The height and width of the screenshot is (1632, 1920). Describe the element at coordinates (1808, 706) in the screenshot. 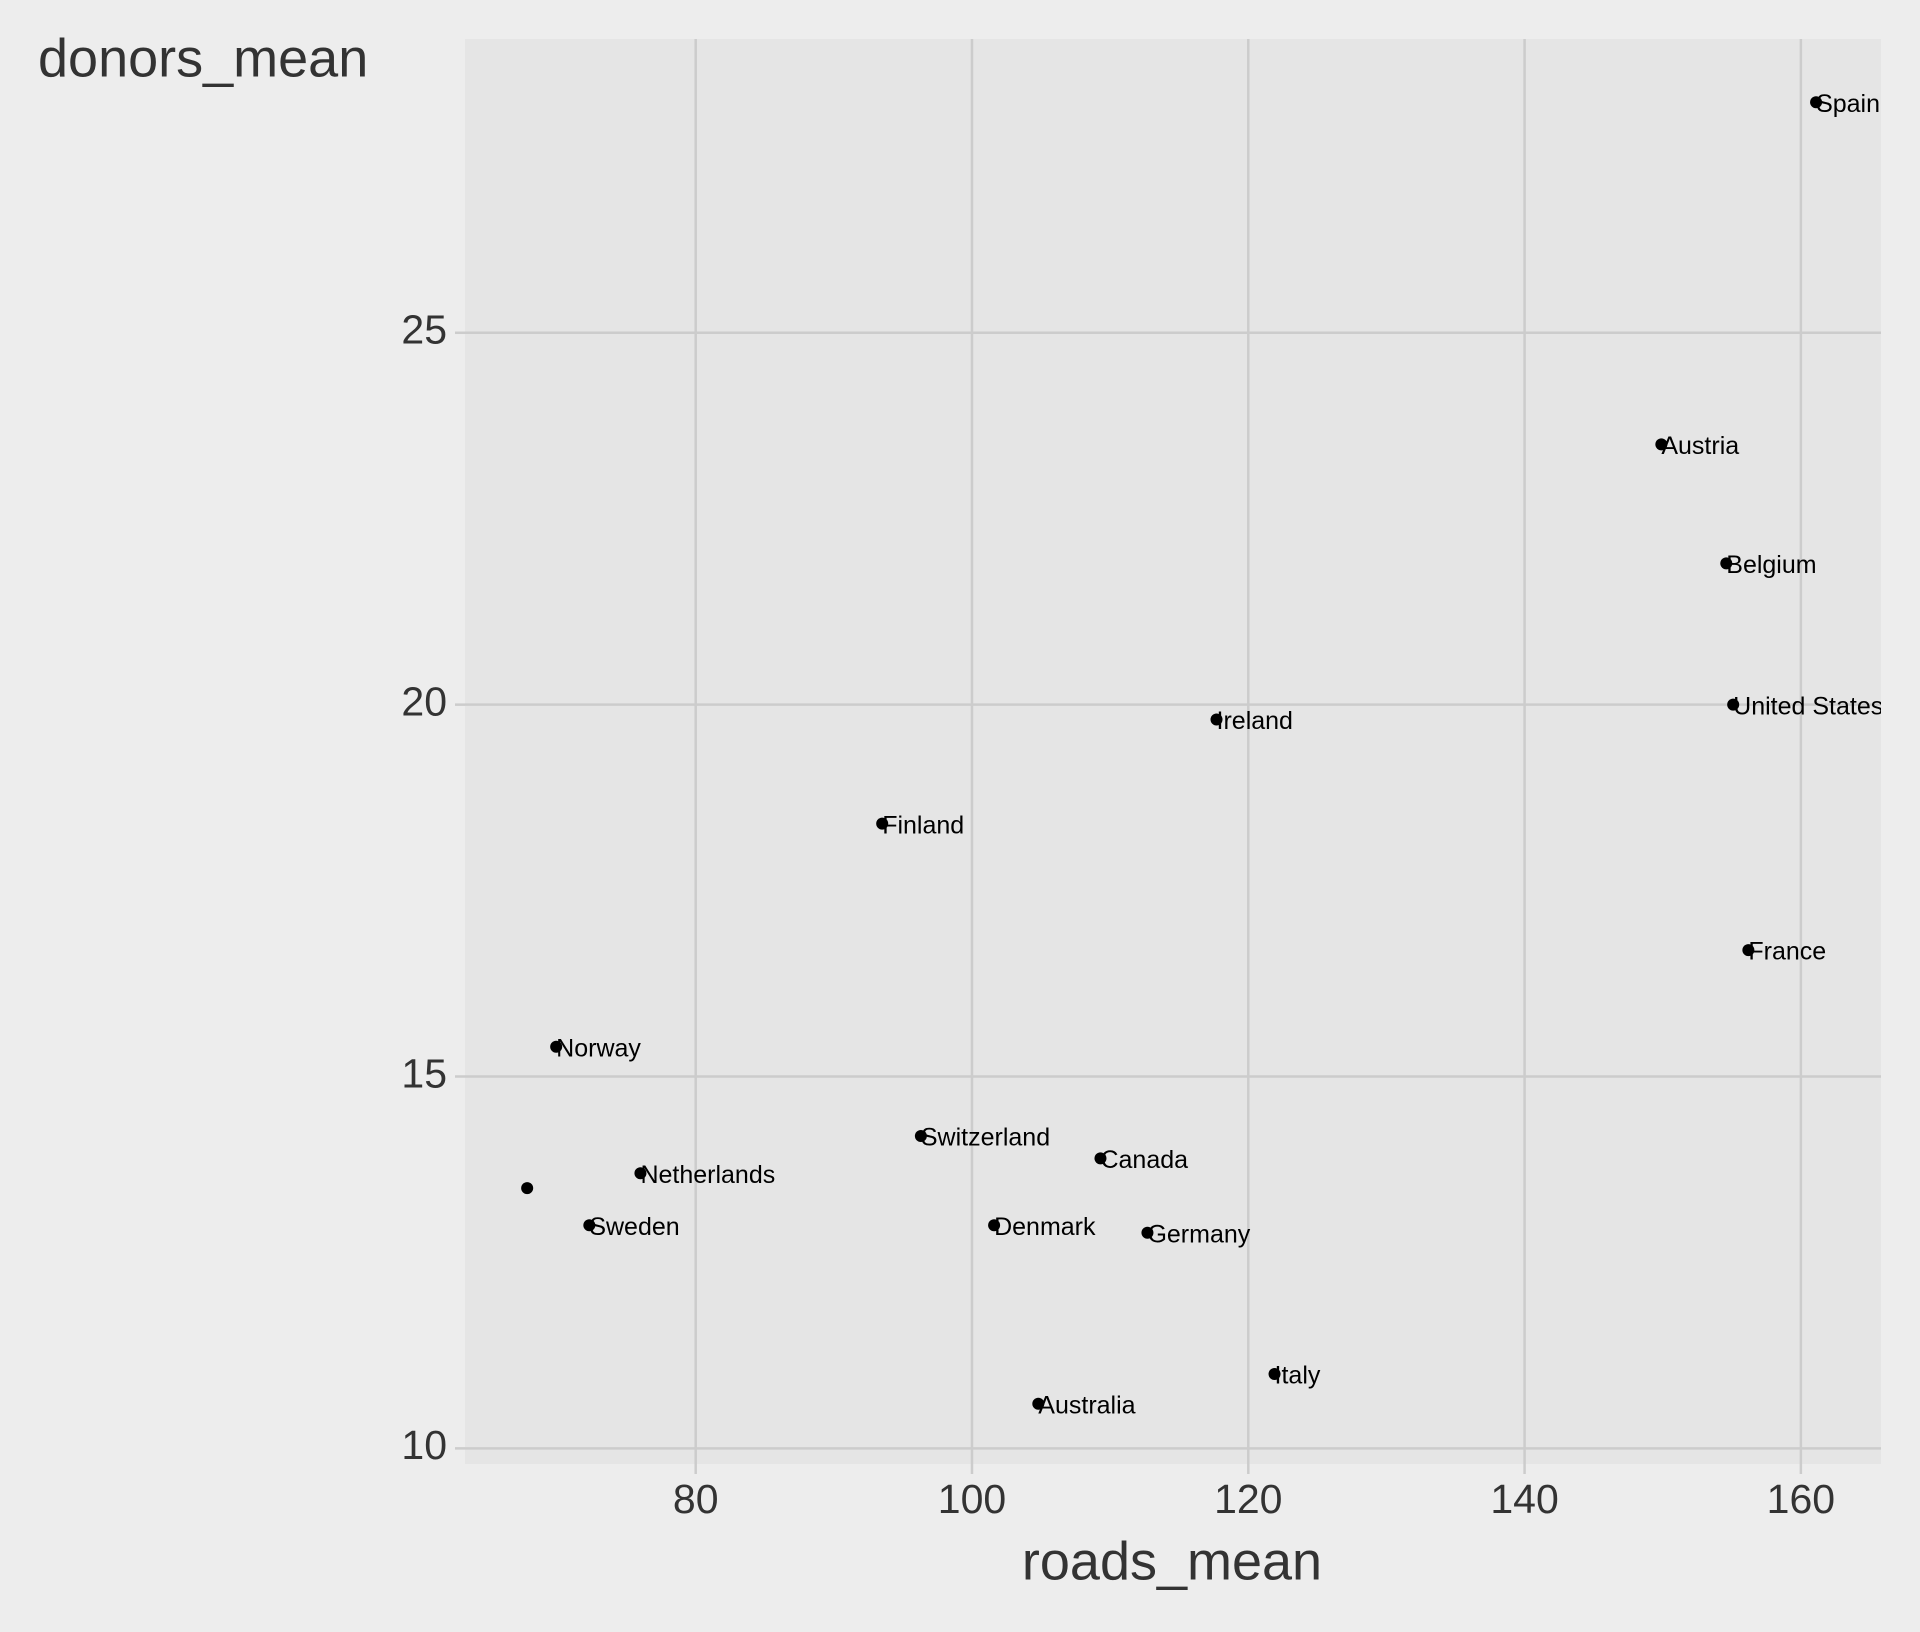

I see `point-label: United States` at that location.